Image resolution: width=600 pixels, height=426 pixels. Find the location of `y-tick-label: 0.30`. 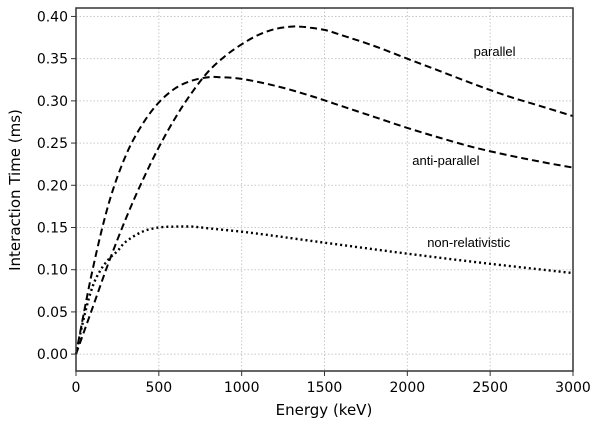

y-tick-label: 0.30 is located at coordinates (52, 102).